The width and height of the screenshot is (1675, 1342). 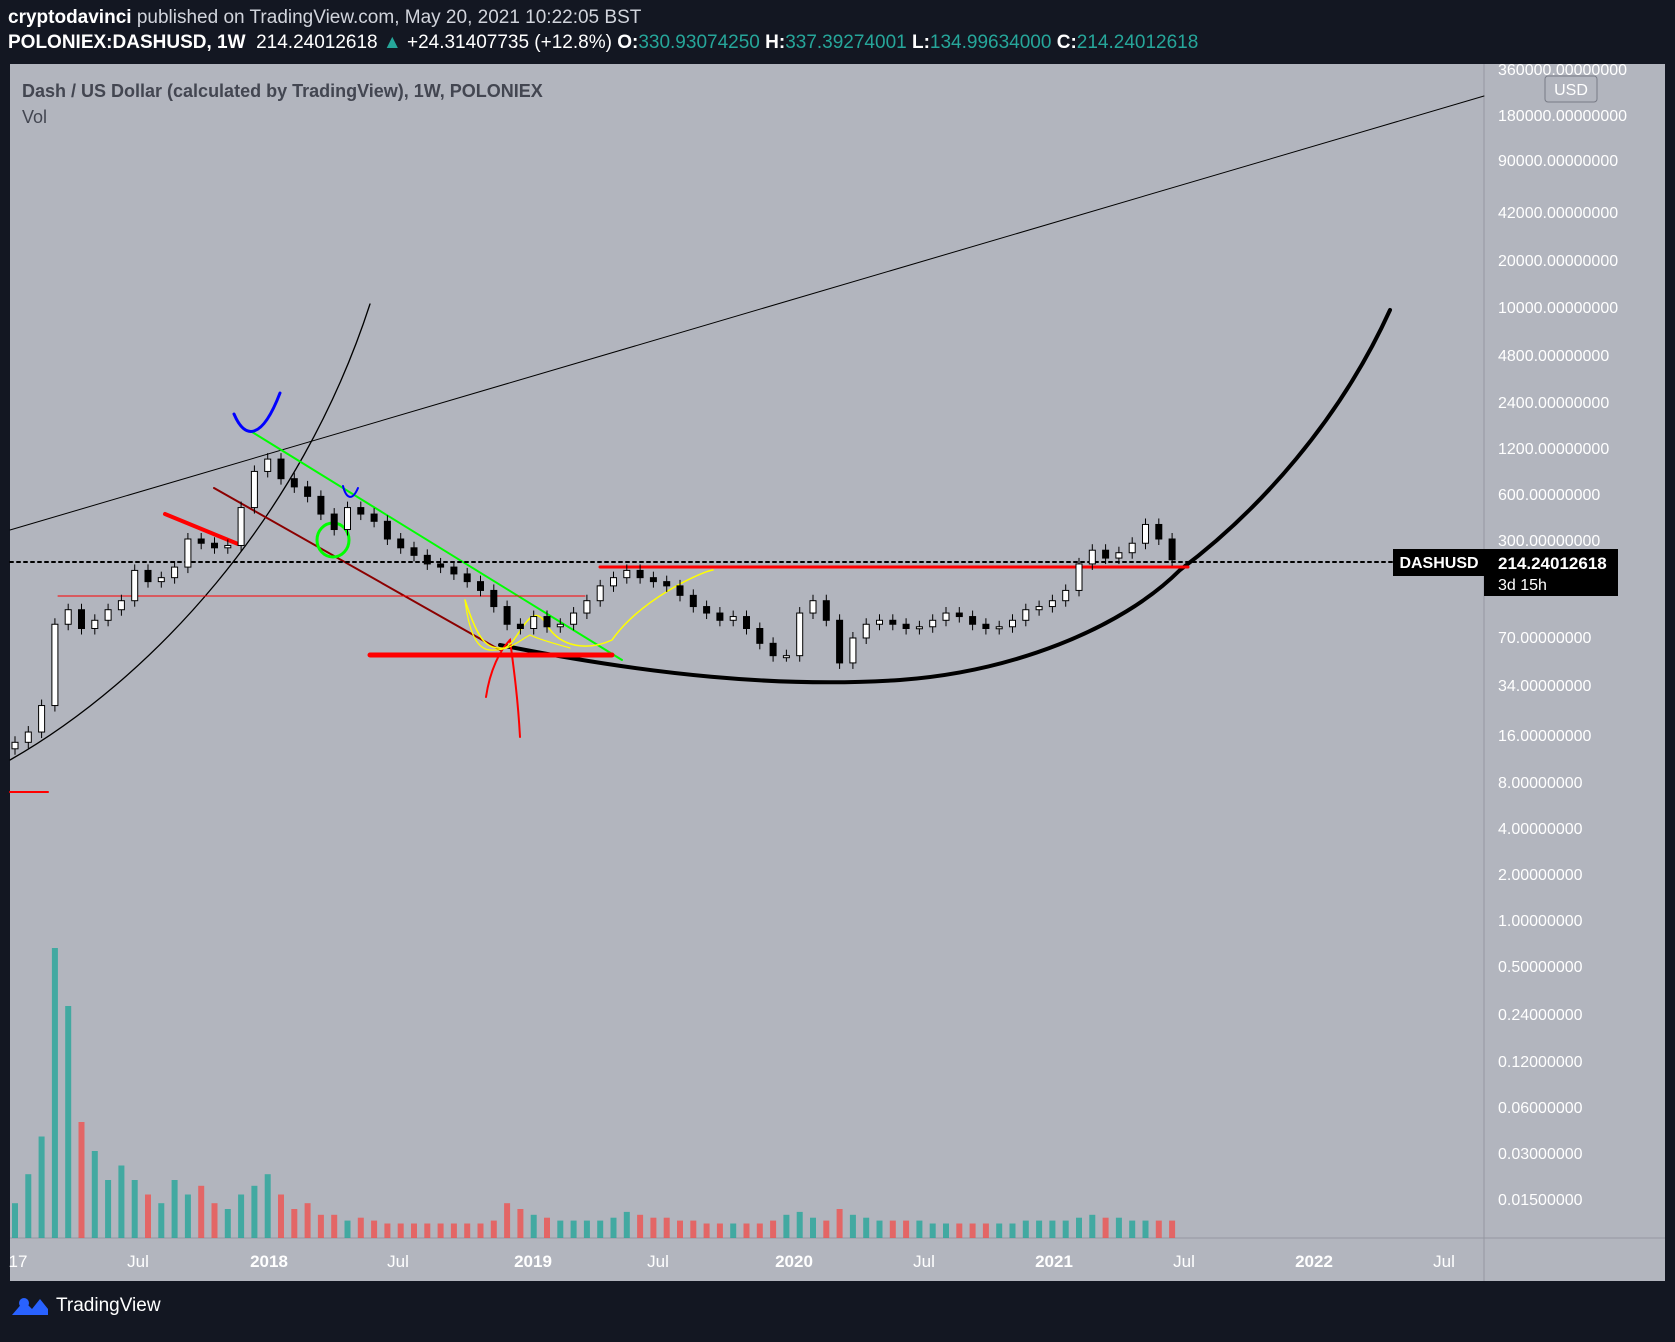 I want to click on price-tick-label: 16.00000000, so click(x=1545, y=736).